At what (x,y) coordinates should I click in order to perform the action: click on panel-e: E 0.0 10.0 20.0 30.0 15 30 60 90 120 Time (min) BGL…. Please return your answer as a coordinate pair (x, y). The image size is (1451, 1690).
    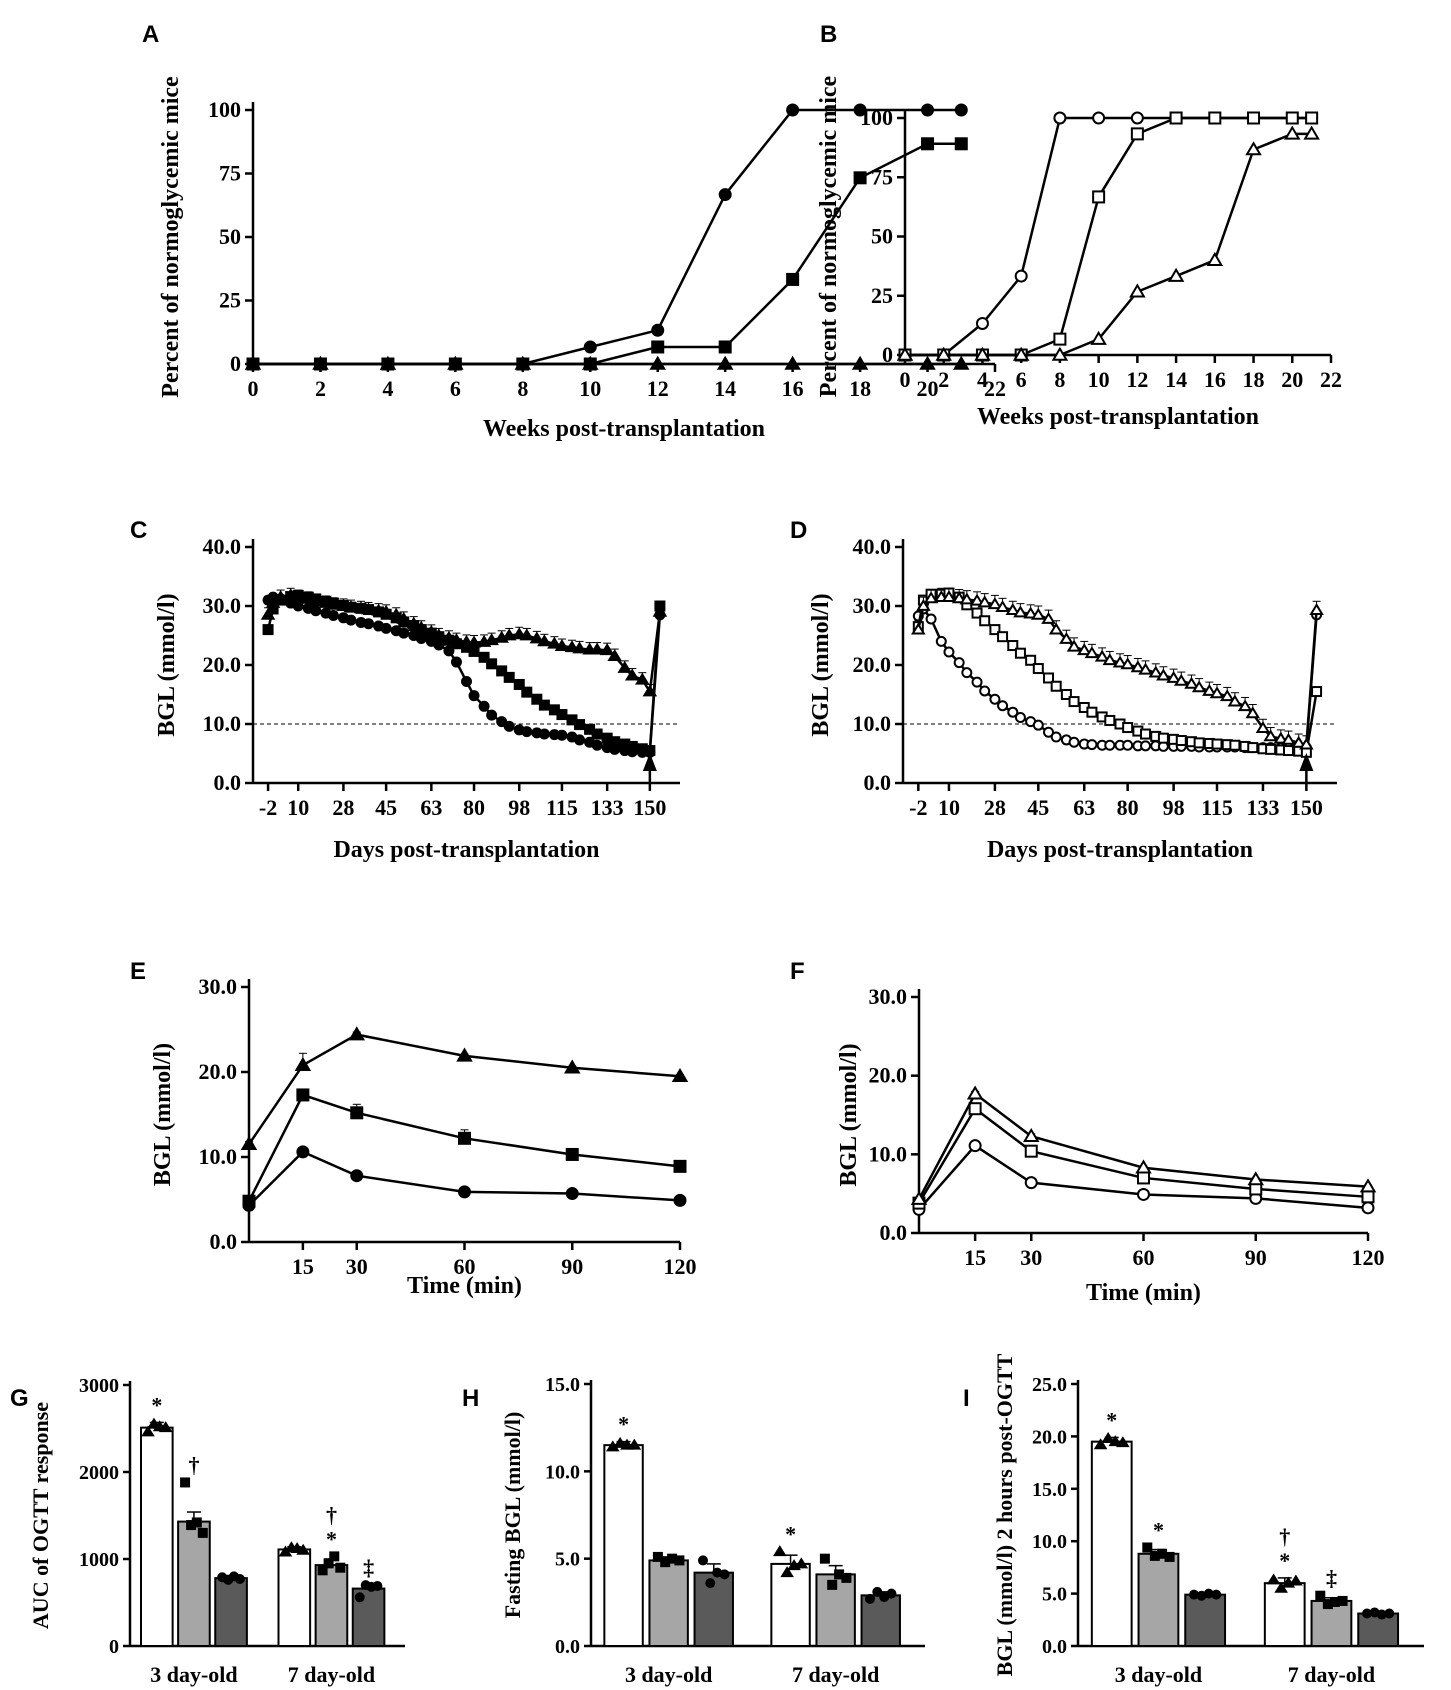
    Looking at the image, I should click on (413, 1128).